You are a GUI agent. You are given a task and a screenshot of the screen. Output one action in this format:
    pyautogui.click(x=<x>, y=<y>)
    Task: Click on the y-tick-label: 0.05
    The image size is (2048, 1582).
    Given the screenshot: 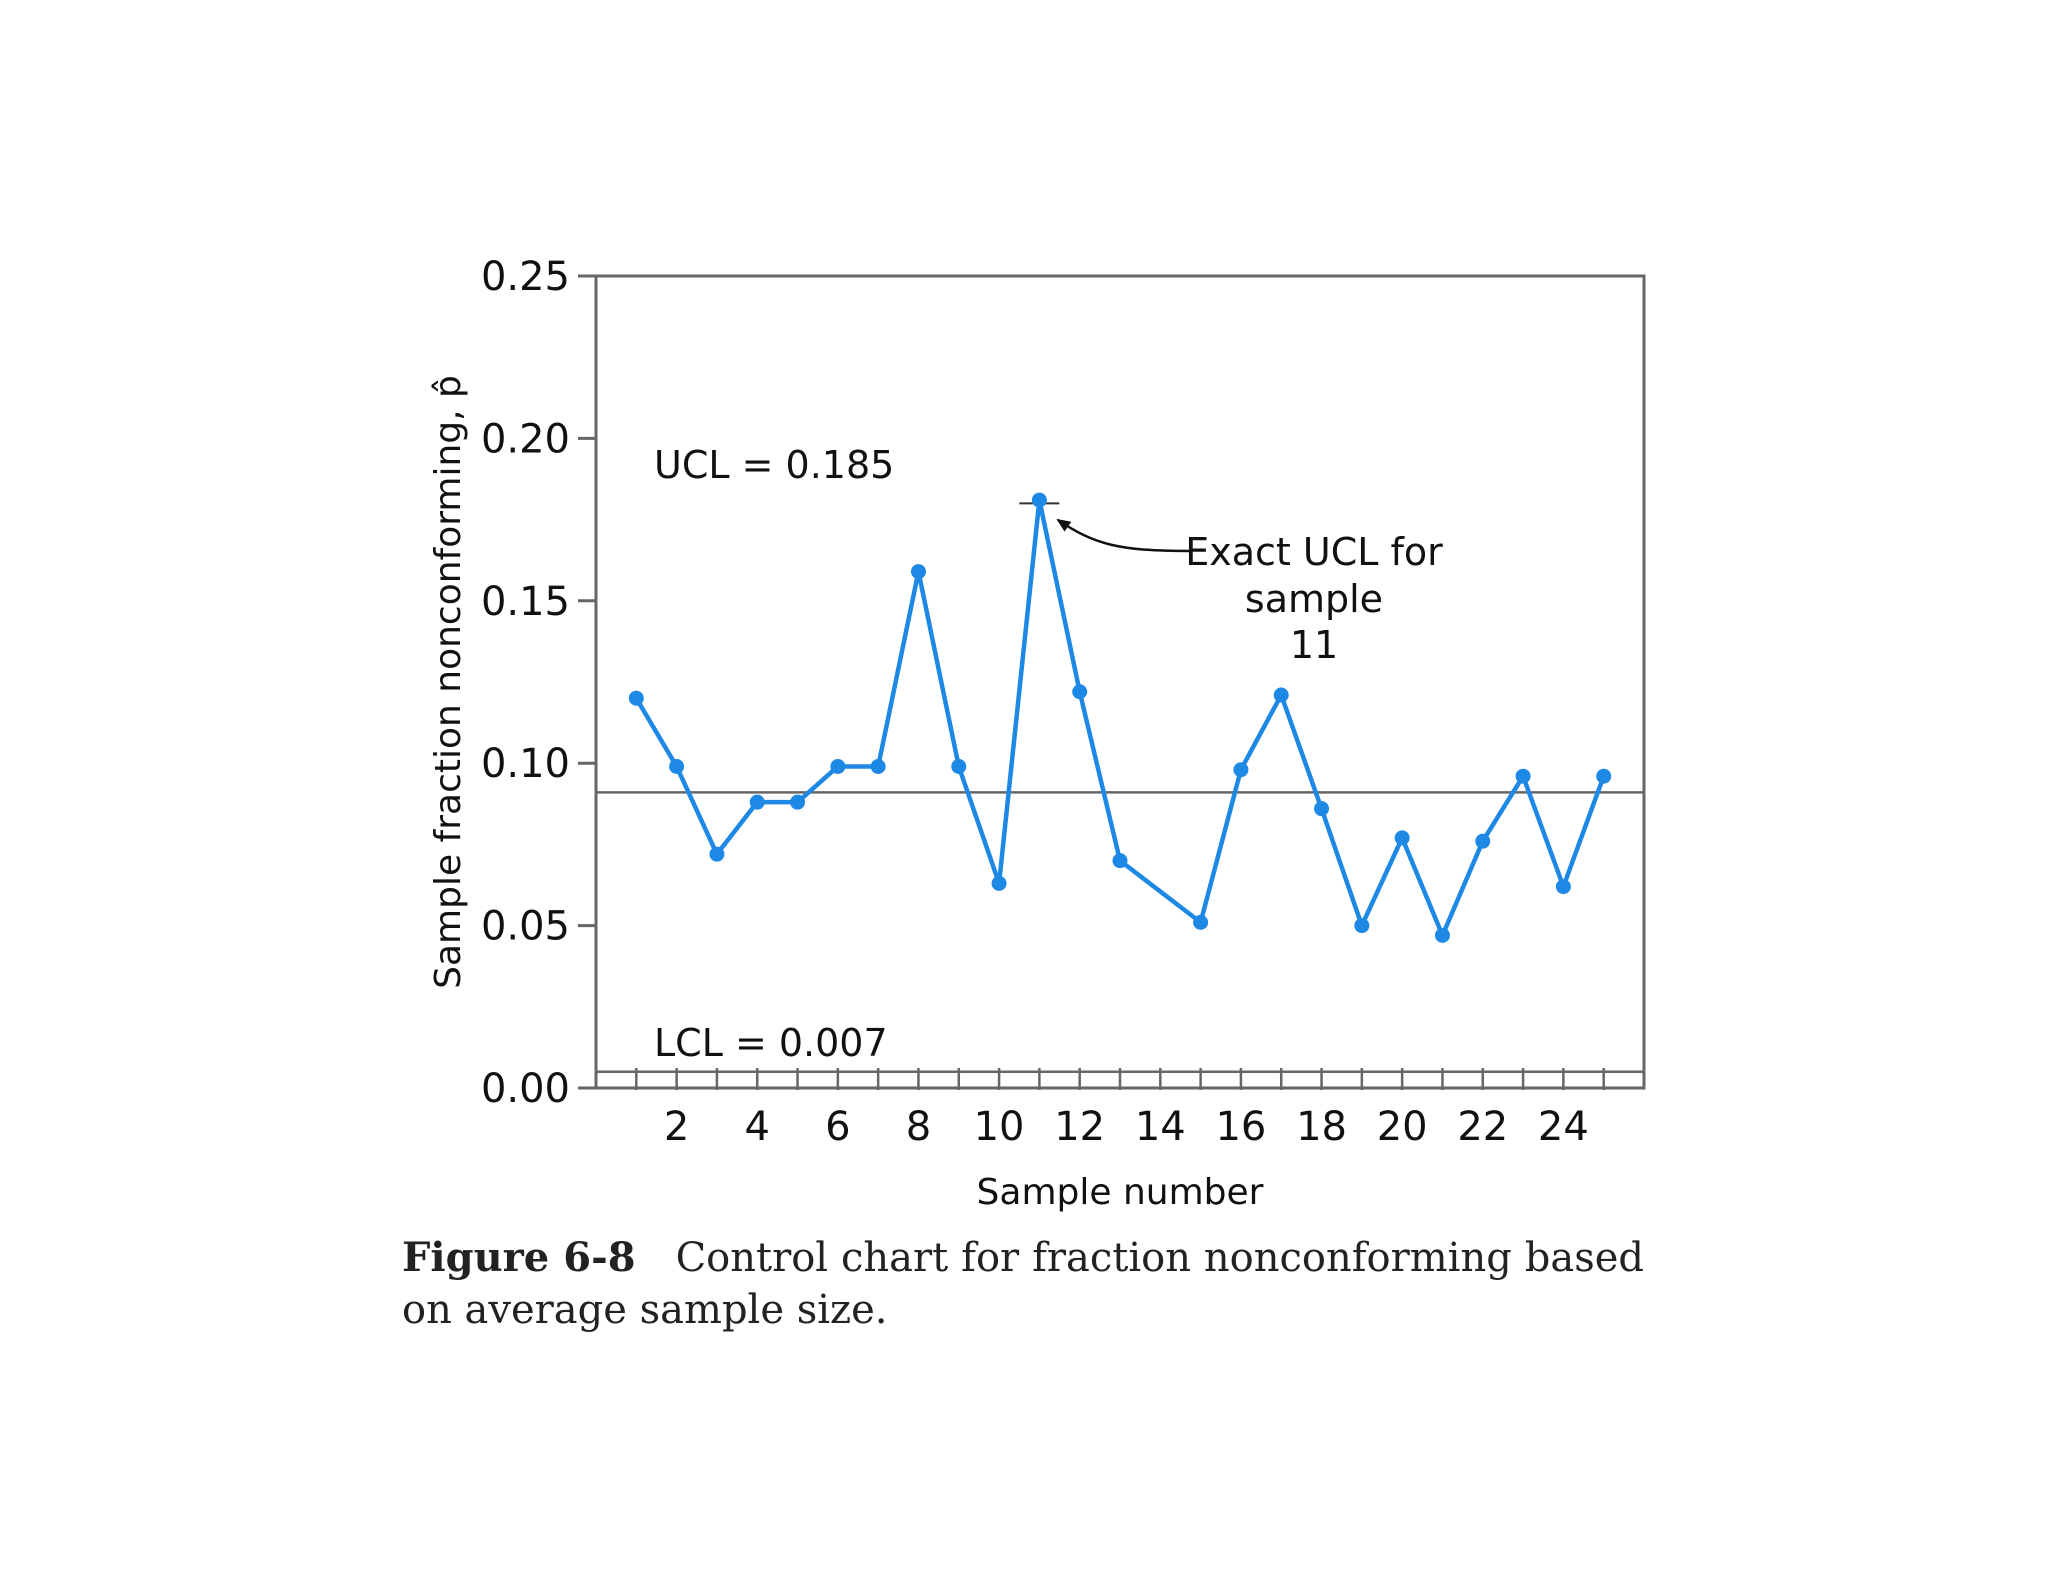 What is the action you would take?
    pyautogui.click(x=525, y=927)
    